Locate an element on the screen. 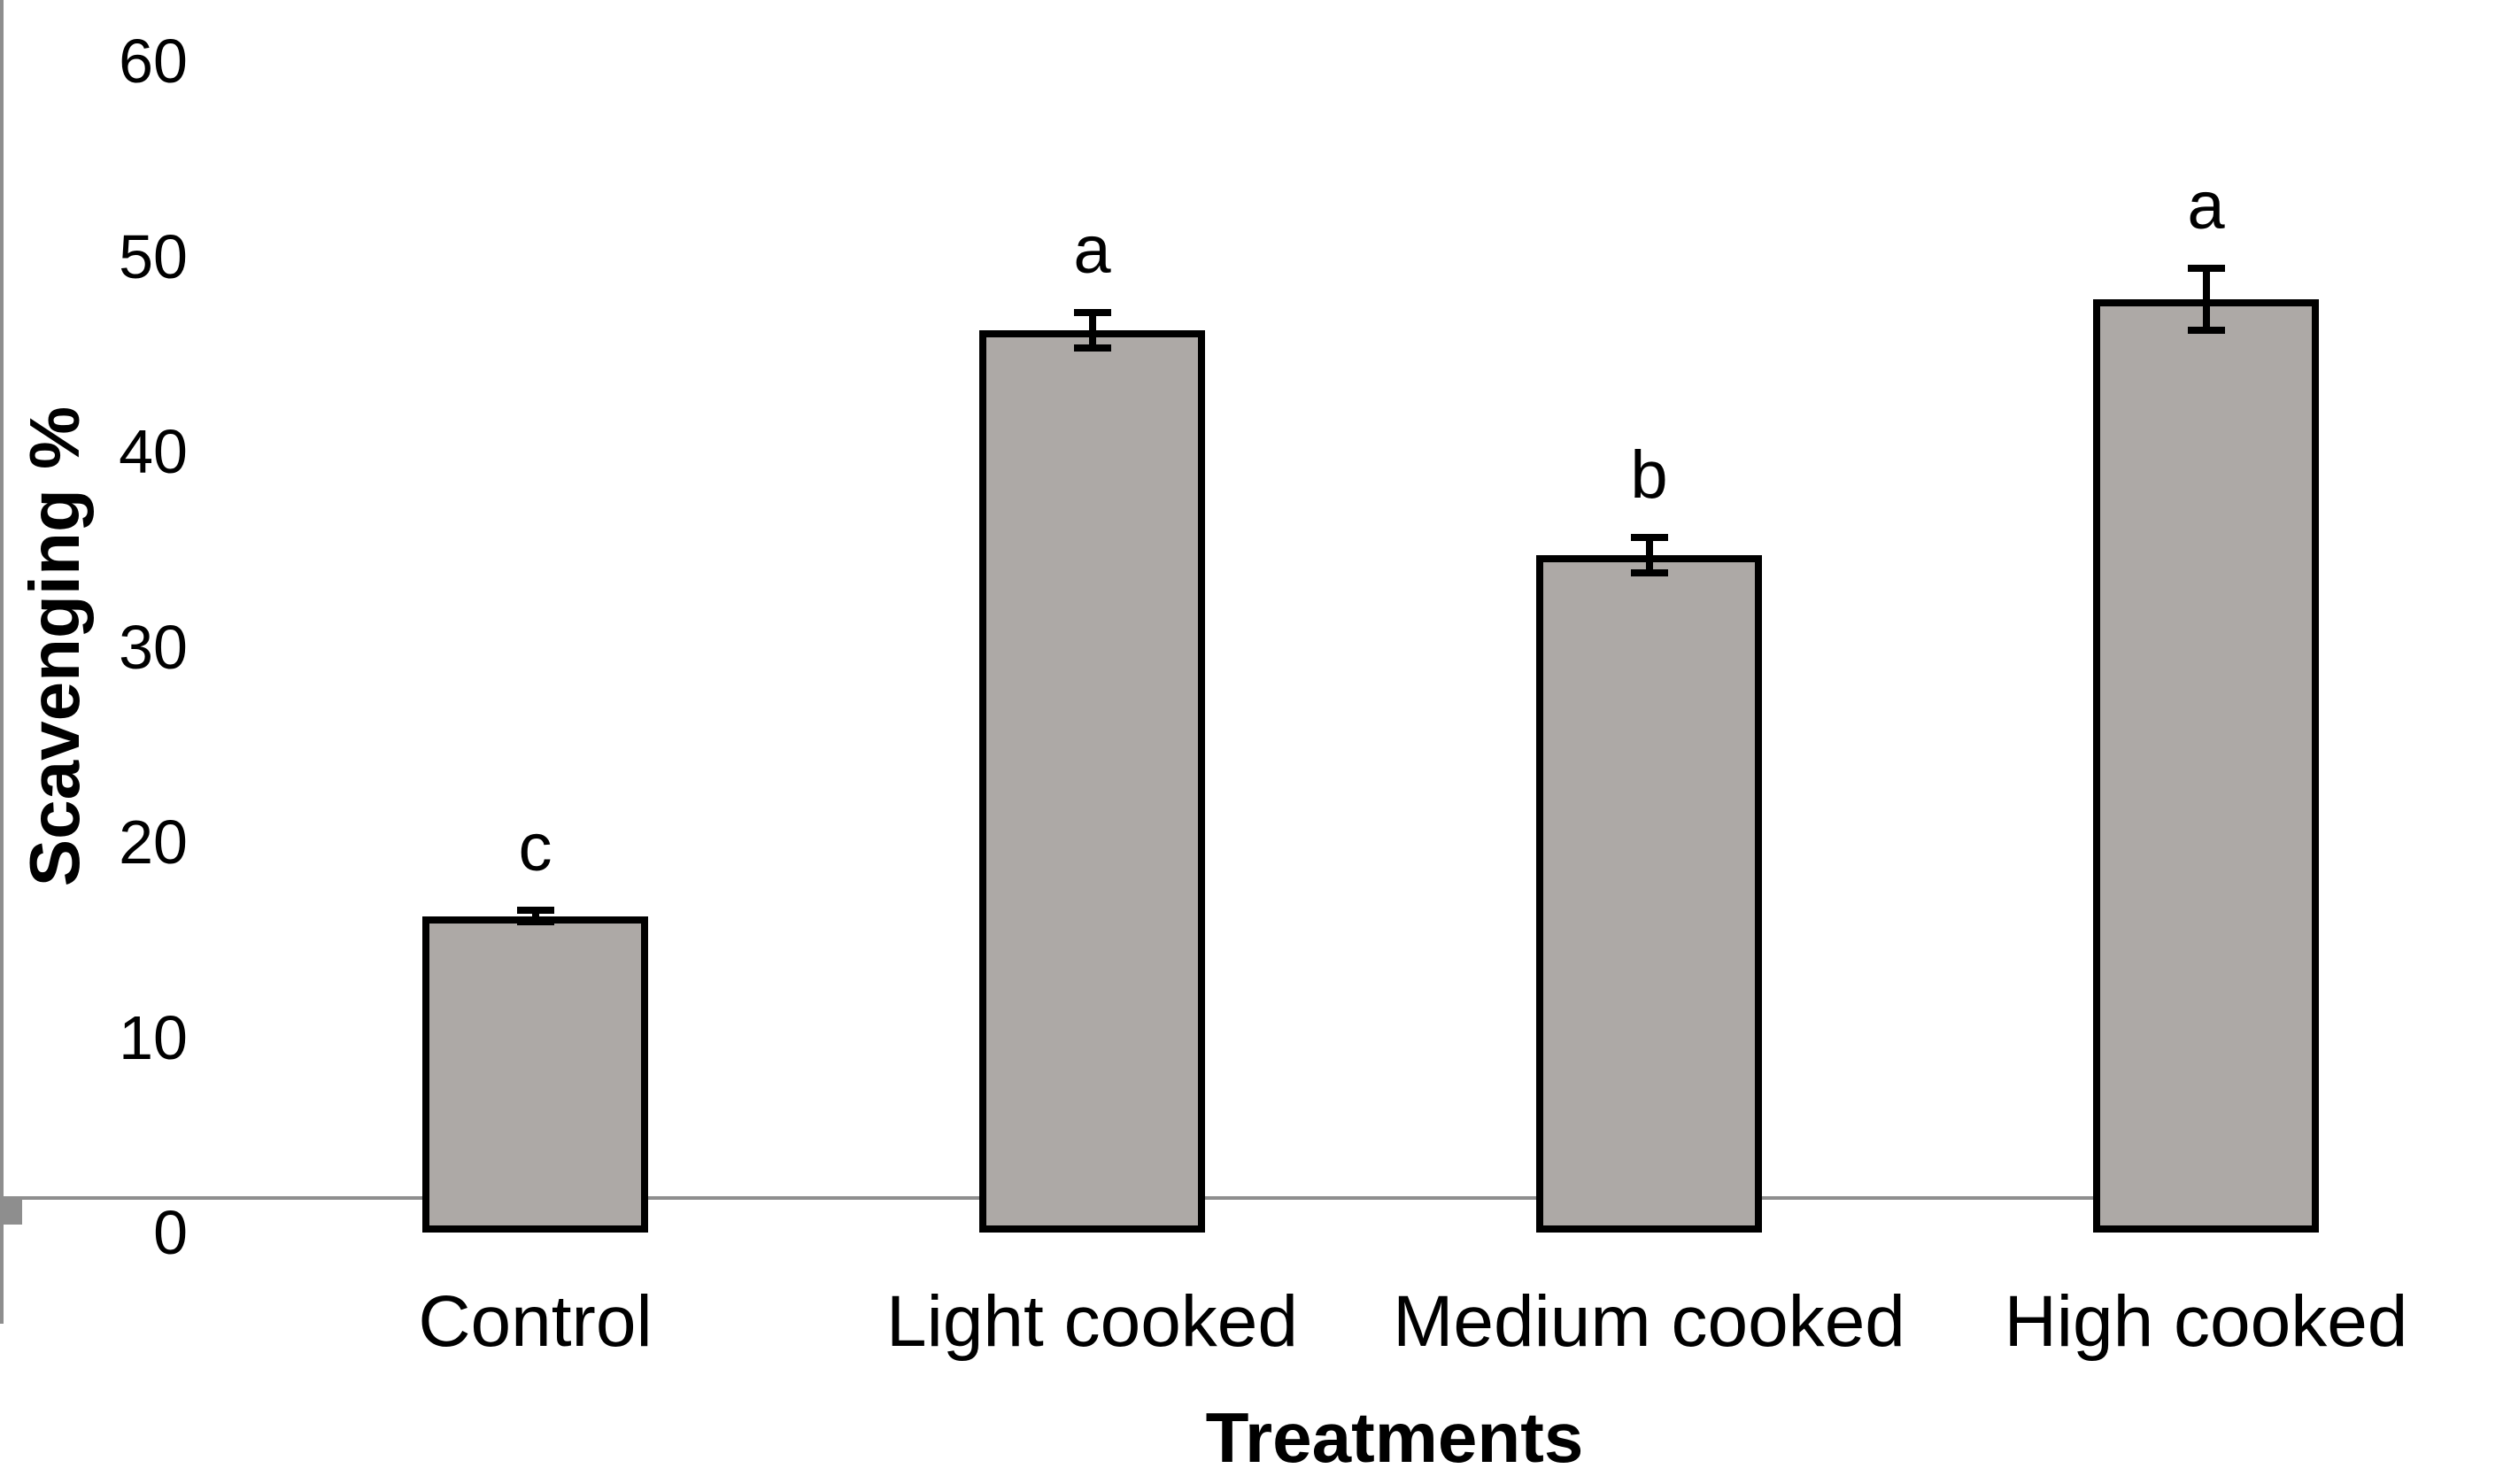 This screenshot has height=1484, width=2511. x-category-label: High cooked is located at coordinates (2206, 1321).